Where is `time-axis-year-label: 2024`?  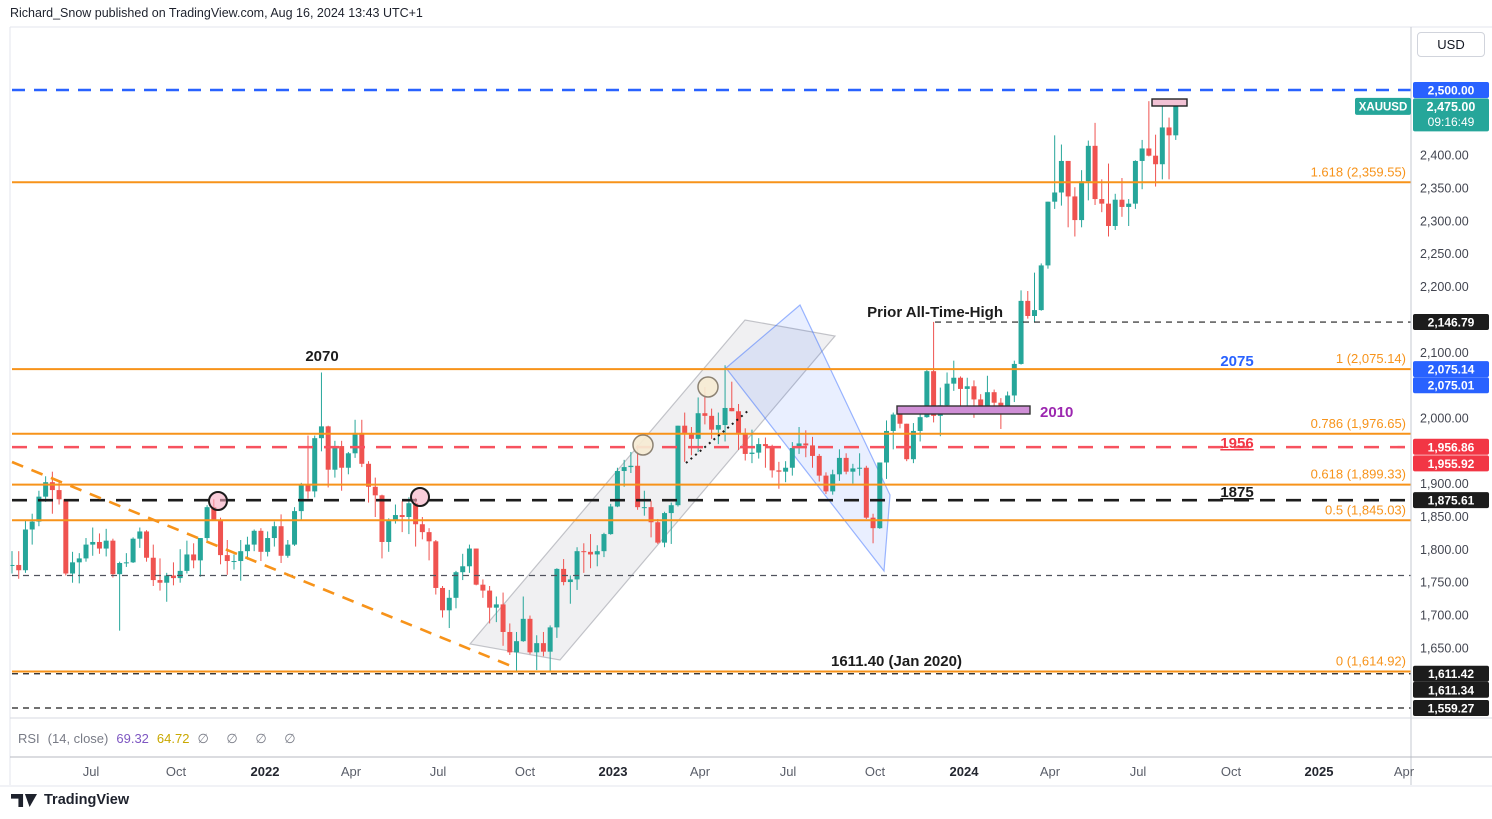 time-axis-year-label: 2024 is located at coordinates (965, 771).